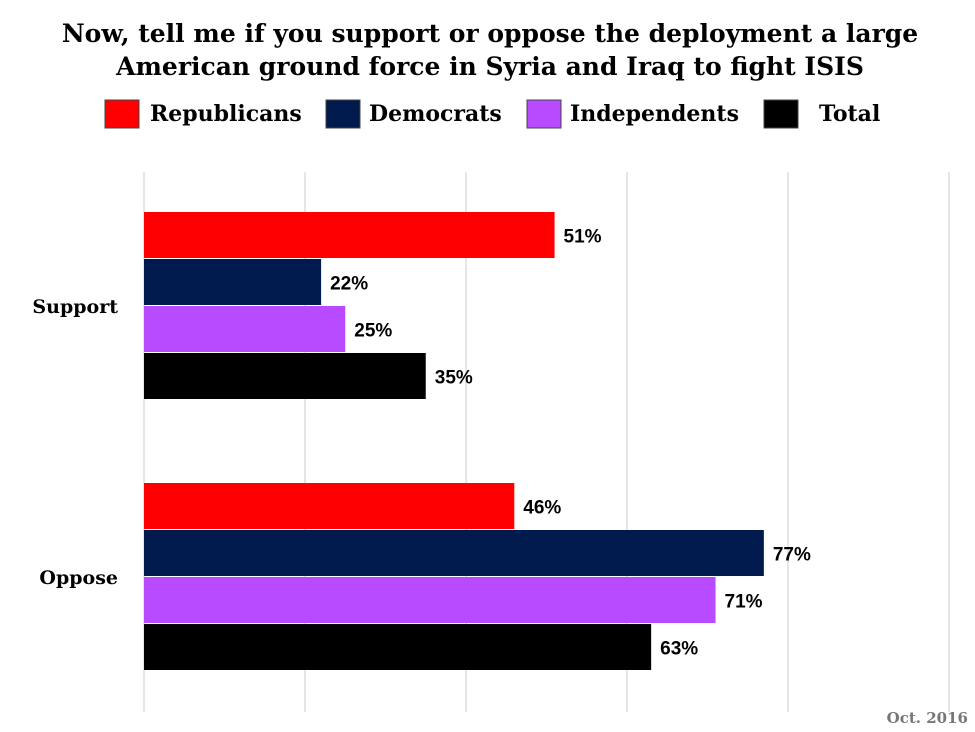  What do you see at coordinates (75, 442) in the screenshot?
I see `category-labels: Support Oppose` at bounding box center [75, 442].